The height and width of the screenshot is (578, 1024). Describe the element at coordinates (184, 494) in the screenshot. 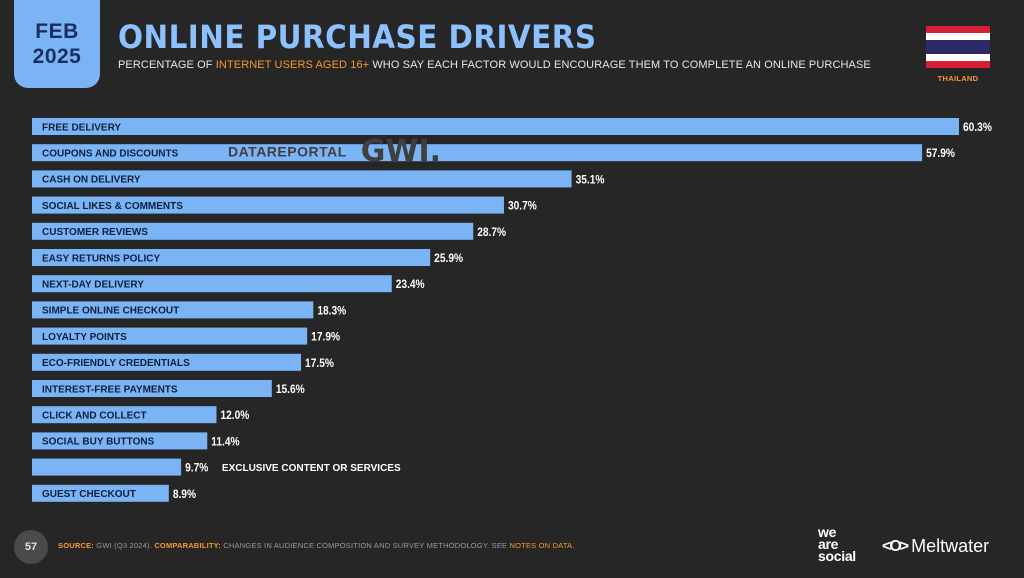

I see `bar-value-label: 8.9%` at that location.